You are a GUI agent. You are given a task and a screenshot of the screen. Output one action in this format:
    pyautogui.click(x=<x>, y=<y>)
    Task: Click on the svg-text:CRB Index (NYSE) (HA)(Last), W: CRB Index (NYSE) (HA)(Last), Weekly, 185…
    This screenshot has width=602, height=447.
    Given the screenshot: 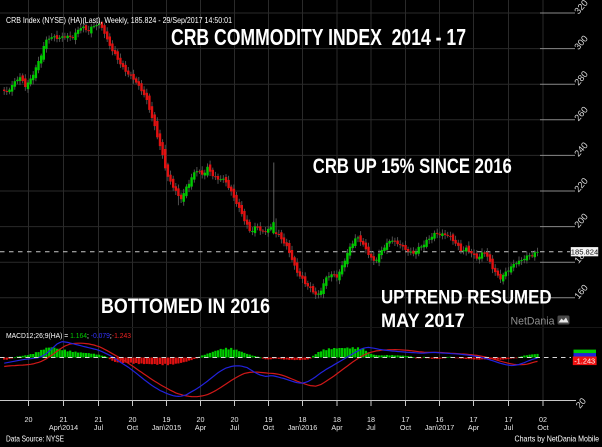 What is the action you would take?
    pyautogui.click(x=119, y=20)
    